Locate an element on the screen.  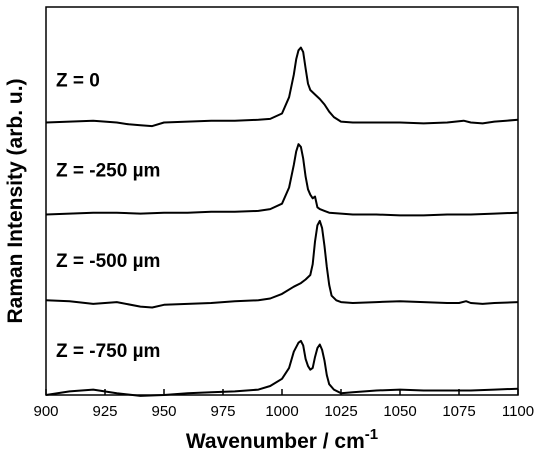
series-label: Z = 0 is located at coordinates (78, 80).